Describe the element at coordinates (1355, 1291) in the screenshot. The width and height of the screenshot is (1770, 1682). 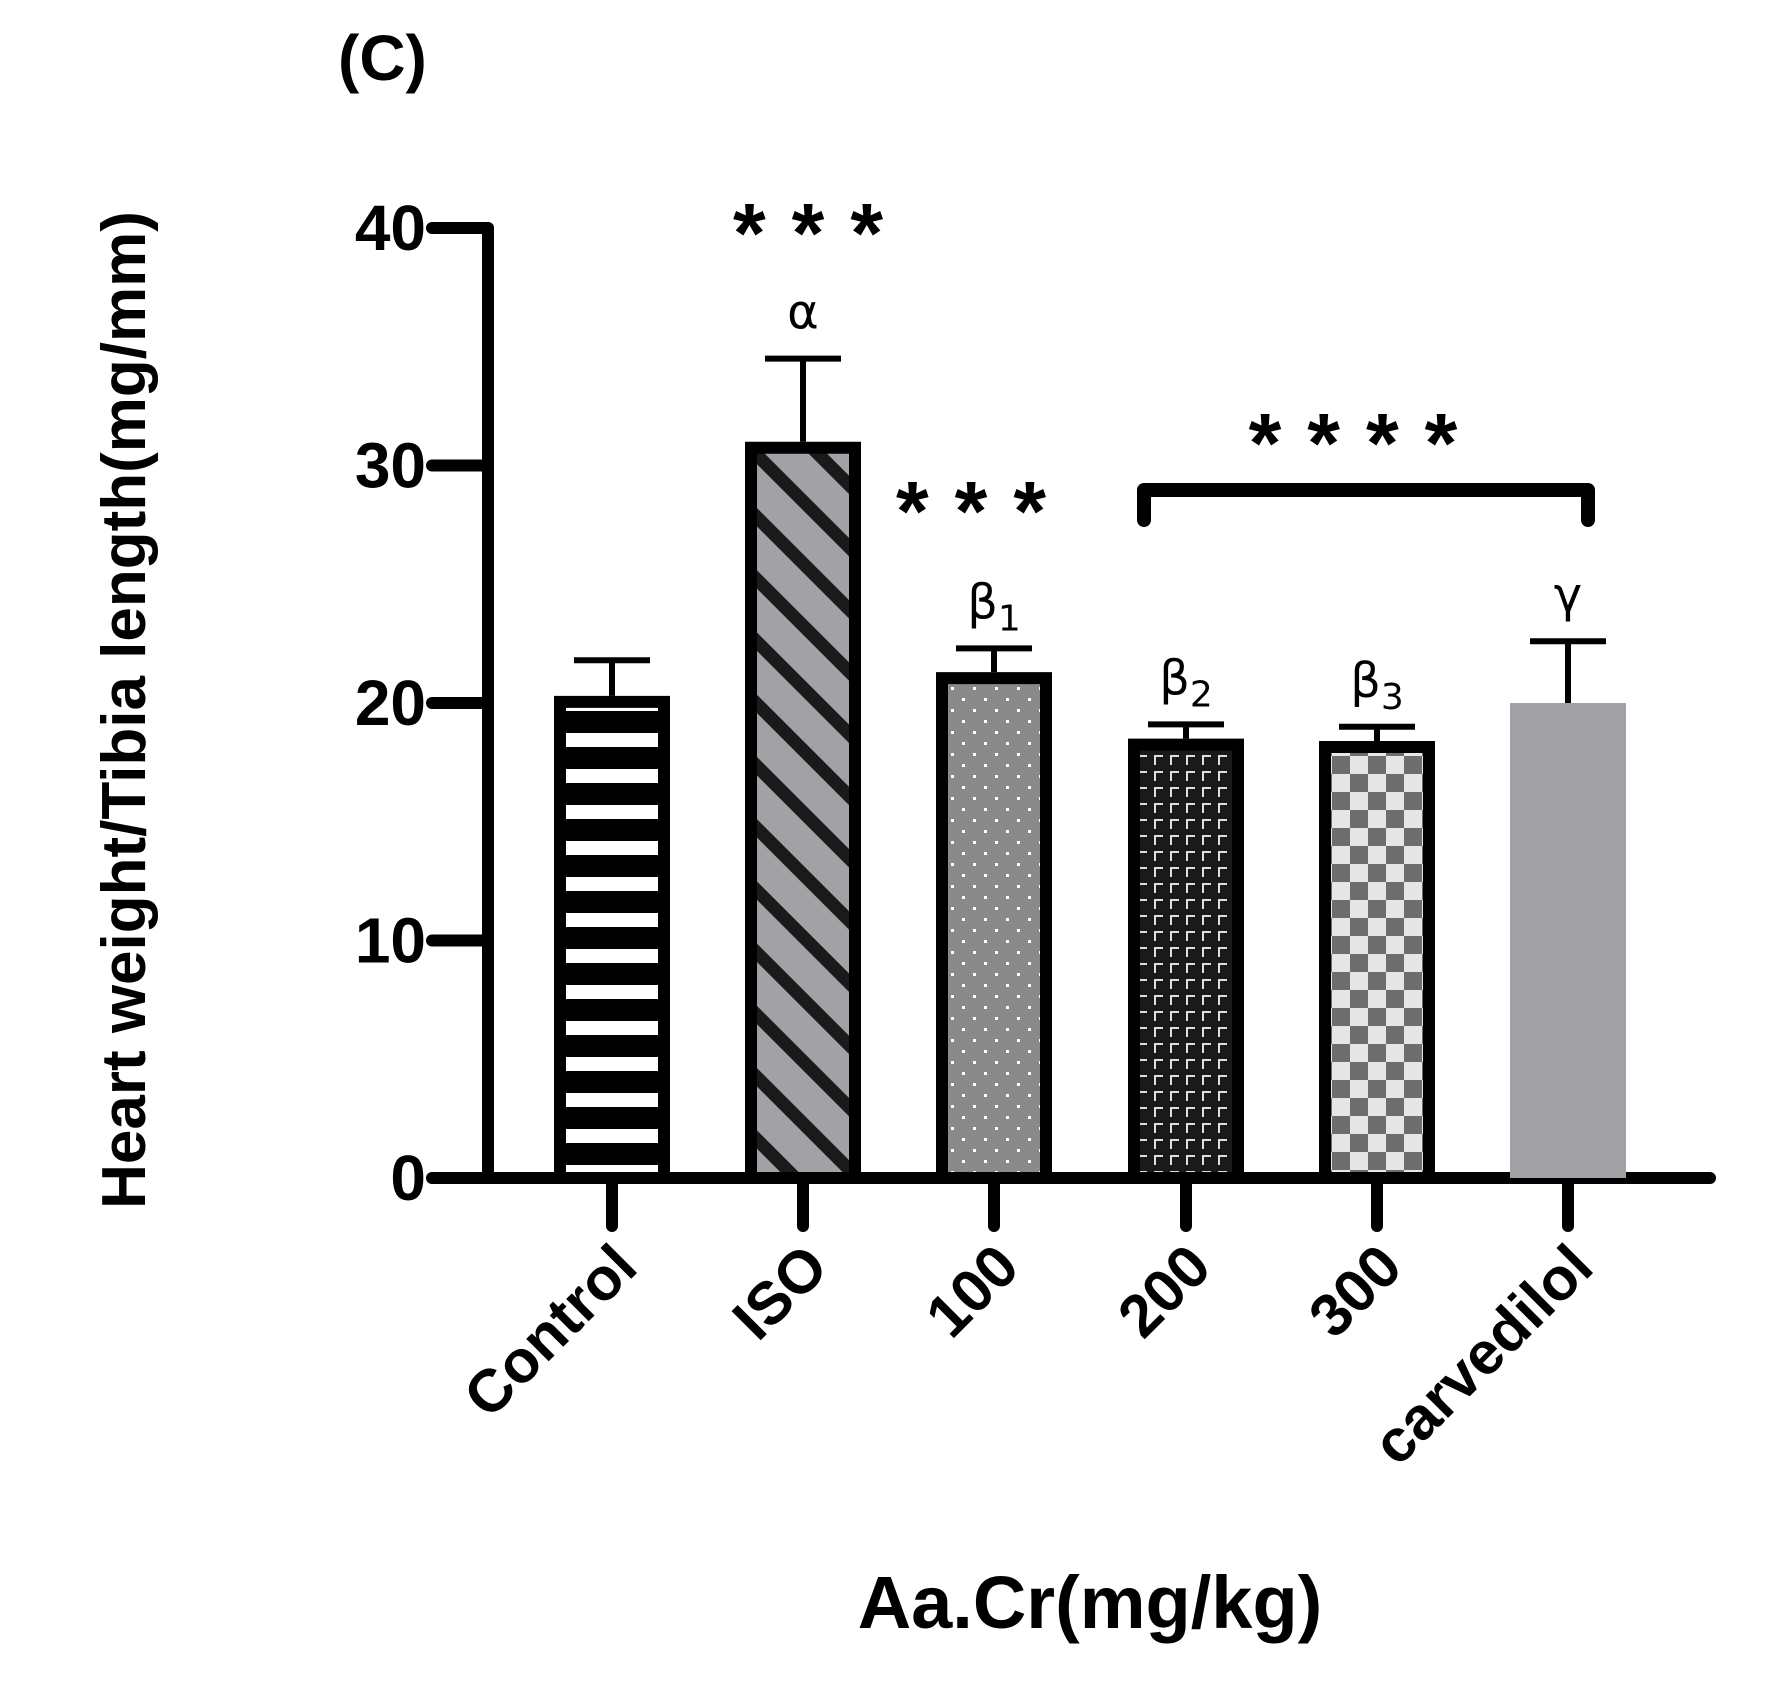
I see `x-tick-label: 300` at that location.